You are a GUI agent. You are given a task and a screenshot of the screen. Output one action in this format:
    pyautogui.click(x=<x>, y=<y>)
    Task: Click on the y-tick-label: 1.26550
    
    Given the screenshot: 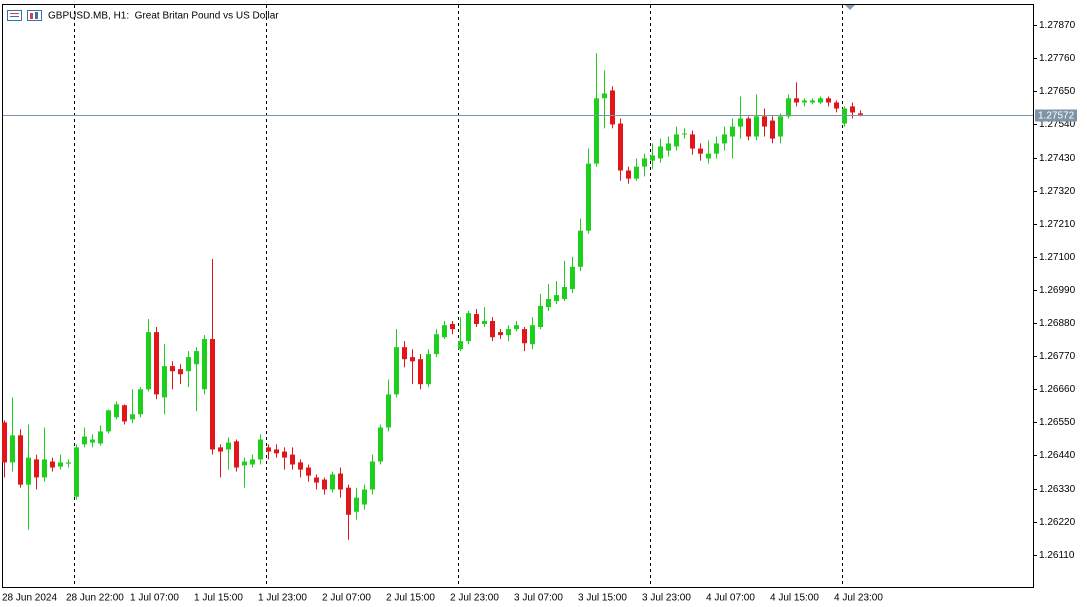 What is the action you would take?
    pyautogui.click(x=1057, y=422)
    